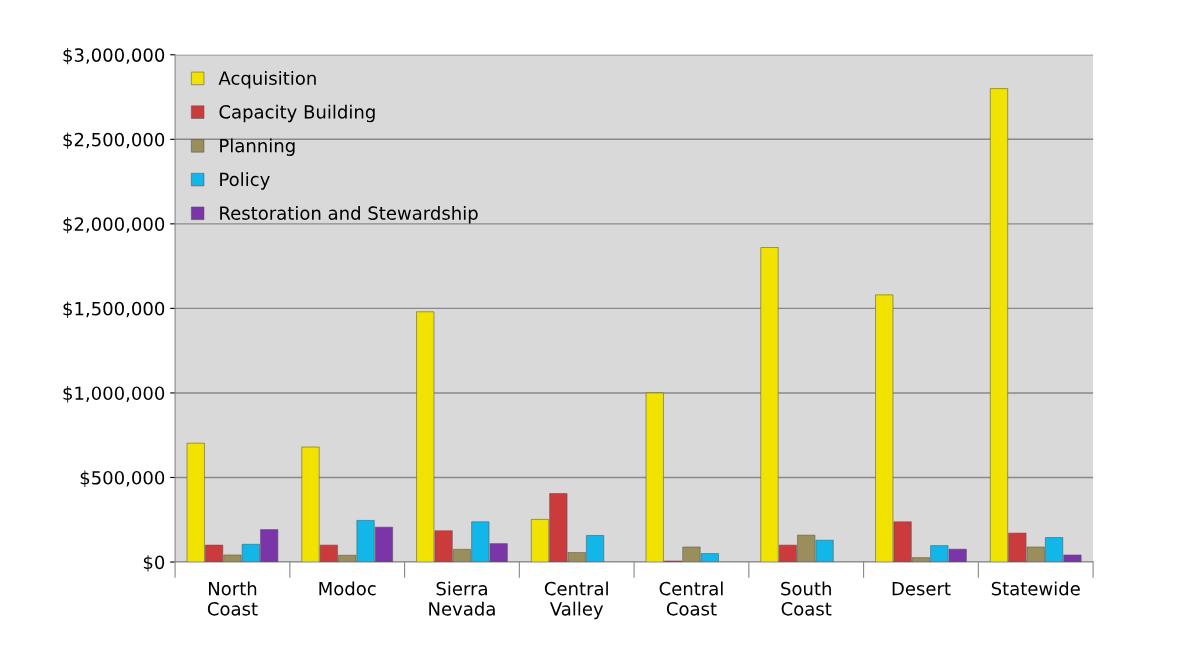  I want to click on x-tick-label: Central Valley, so click(576, 600).